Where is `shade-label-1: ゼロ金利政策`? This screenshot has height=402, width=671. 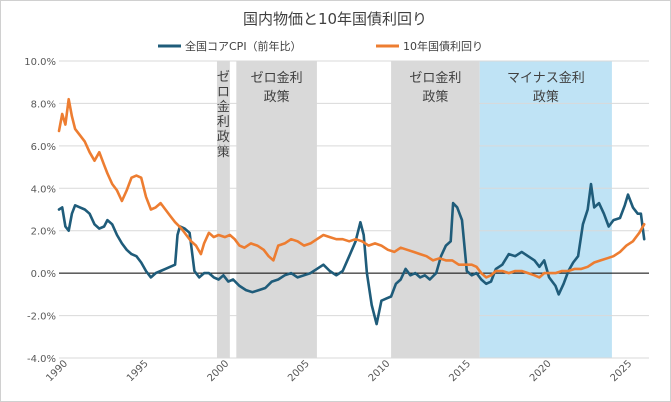 shade-label-1: ゼロ金利政策 is located at coordinates (277, 87).